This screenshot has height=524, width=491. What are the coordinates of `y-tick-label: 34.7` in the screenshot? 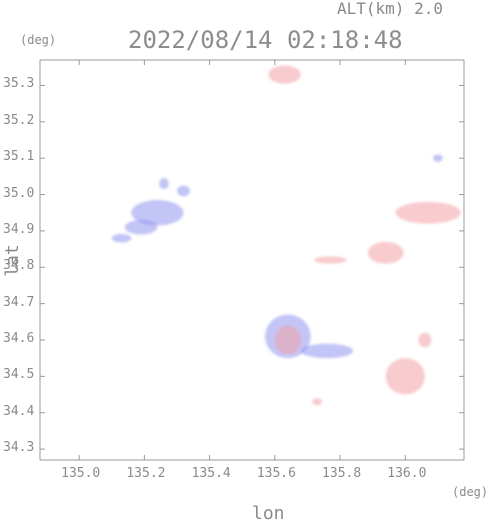 It's located at (19, 302).